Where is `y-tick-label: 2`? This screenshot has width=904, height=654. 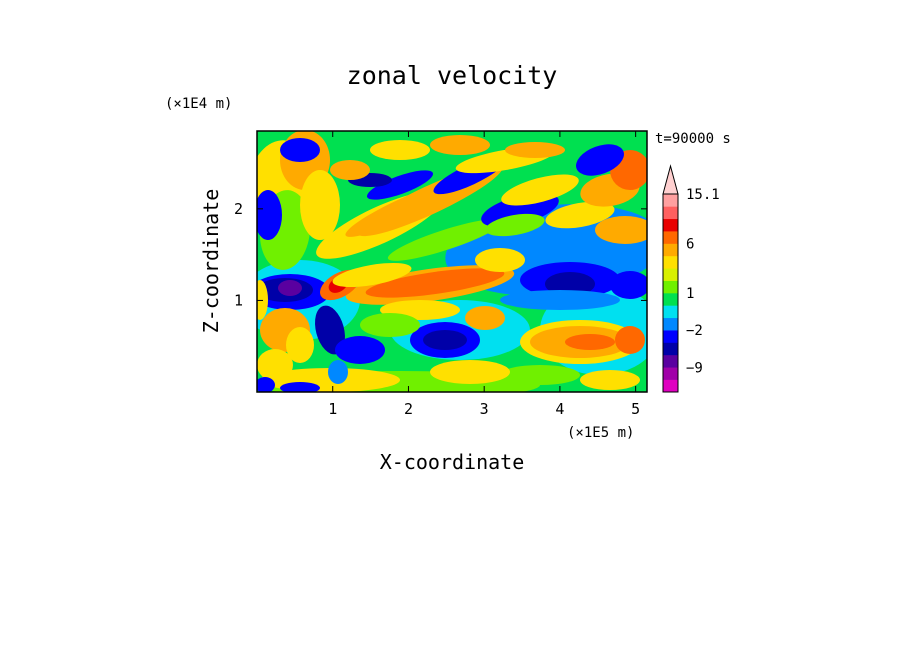 y-tick-label: 2 is located at coordinates (238, 209).